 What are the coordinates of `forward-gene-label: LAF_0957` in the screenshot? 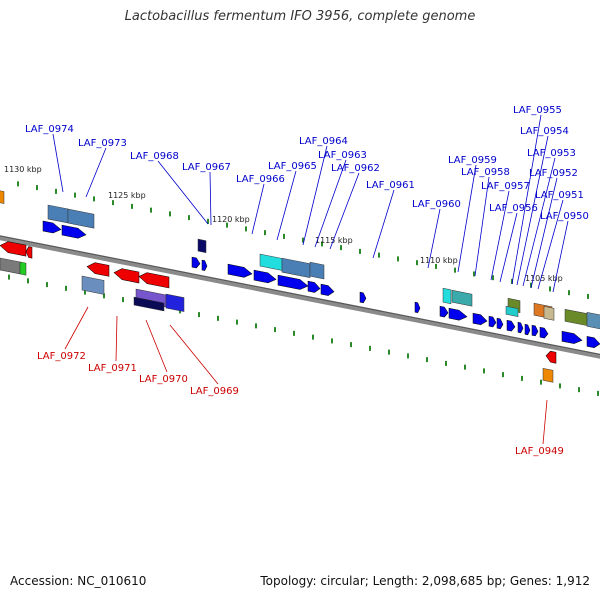 It's located at (505, 186).